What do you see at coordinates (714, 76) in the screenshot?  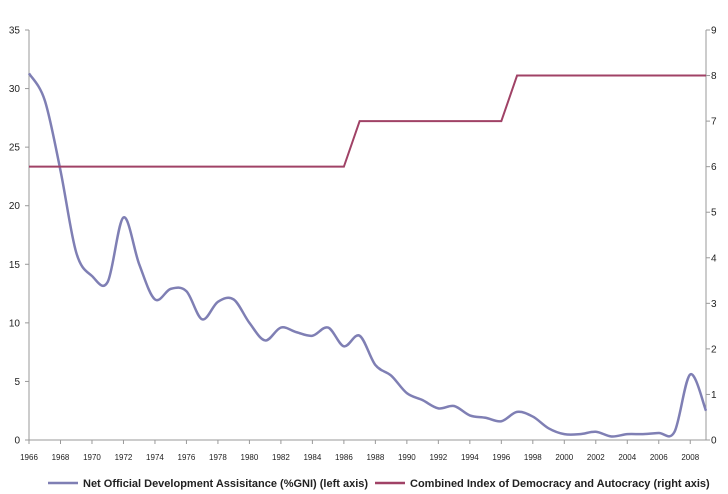 I see `right-tick-label: 8` at bounding box center [714, 76].